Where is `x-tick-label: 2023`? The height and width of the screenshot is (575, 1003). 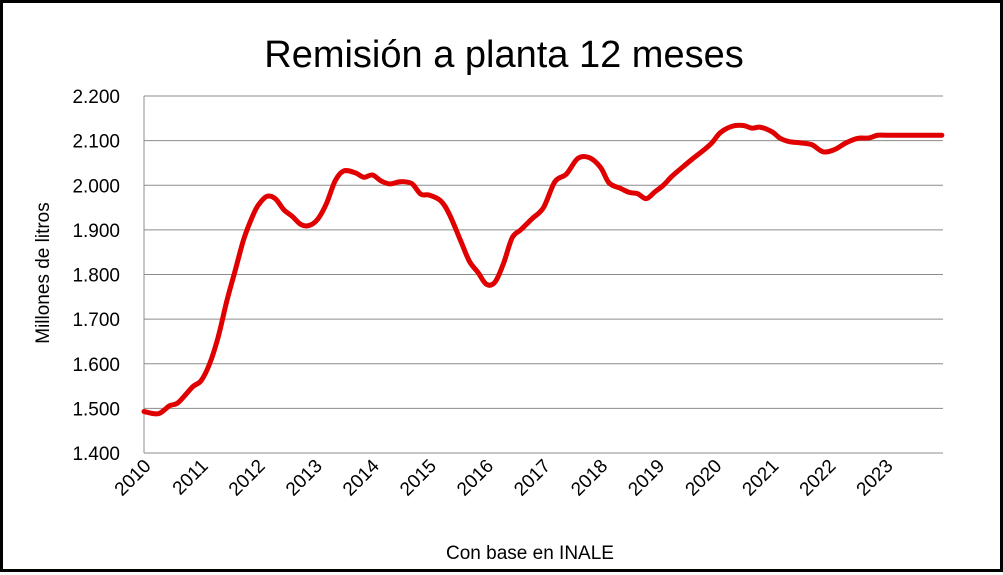
x-tick-label: 2023 is located at coordinates (875, 478).